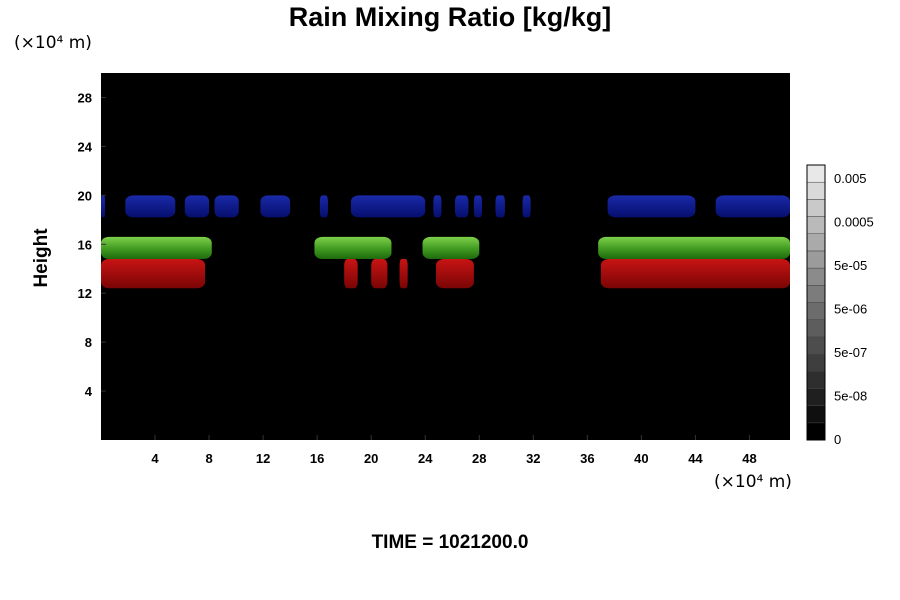 This screenshot has width=900, height=600. Describe the element at coordinates (85, 293) in the screenshot. I see `y-tick-label: 12` at that location.